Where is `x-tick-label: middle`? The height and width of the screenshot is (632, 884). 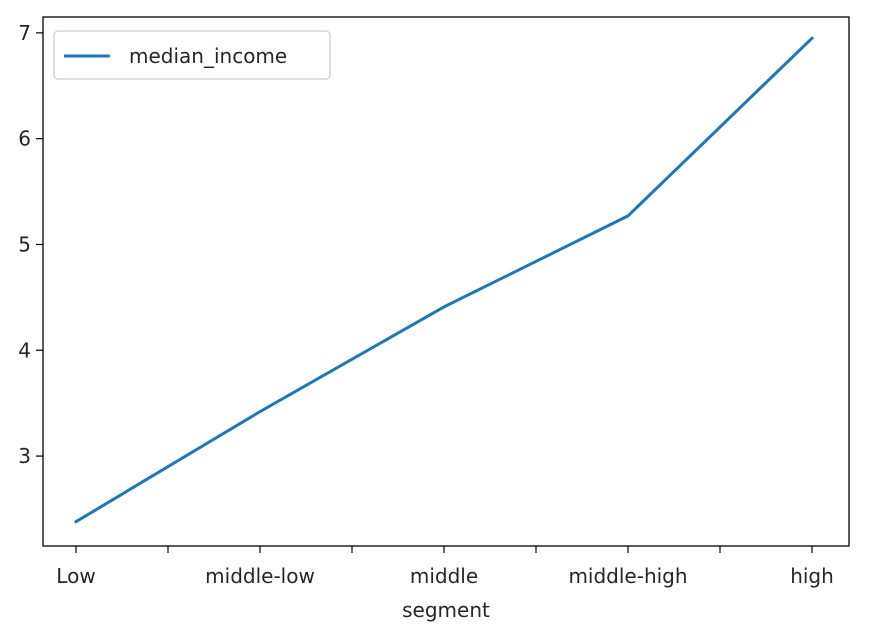
x-tick-label: middle is located at coordinates (444, 576).